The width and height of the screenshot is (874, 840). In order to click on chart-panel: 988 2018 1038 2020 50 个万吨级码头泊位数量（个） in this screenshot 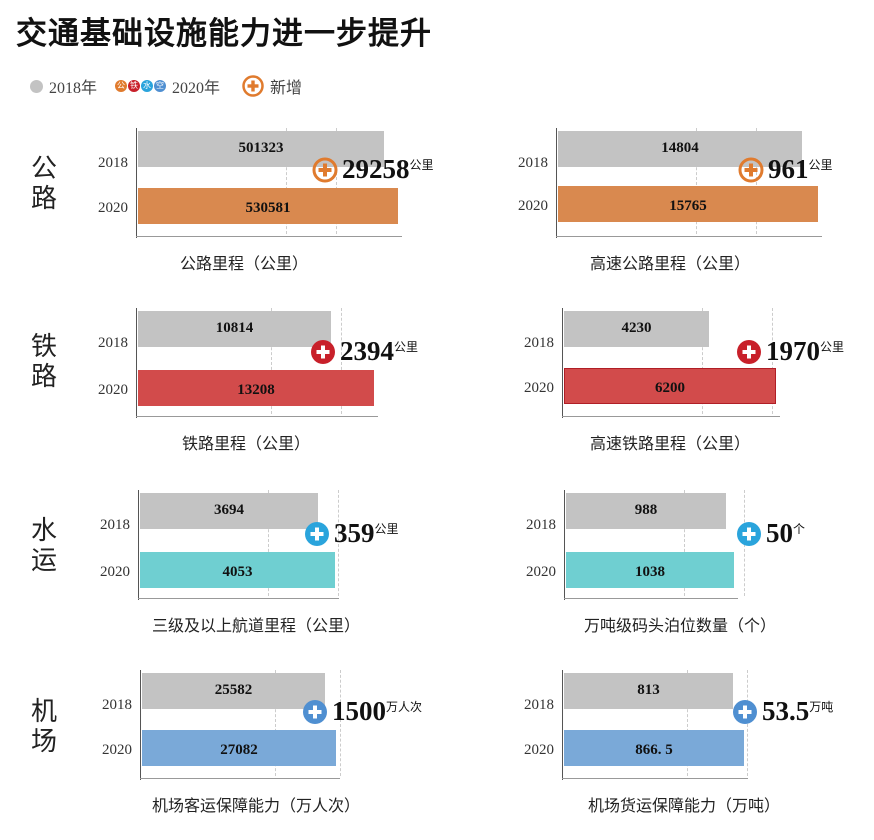, I will do `click(694, 575)`.